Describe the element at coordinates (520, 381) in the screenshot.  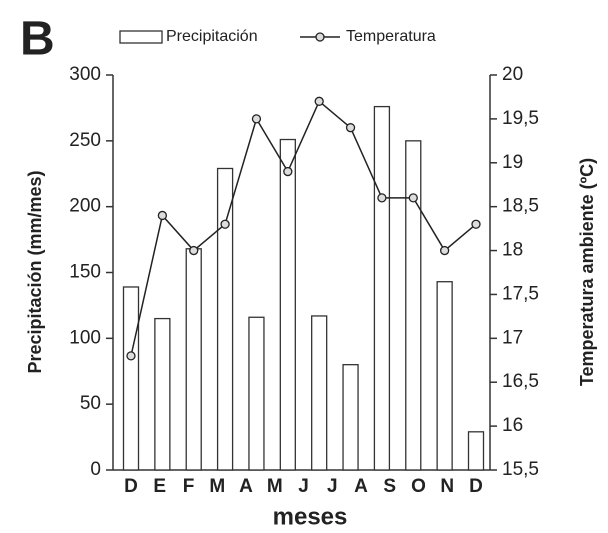
I see `y2-tick-label: 16,5` at that location.